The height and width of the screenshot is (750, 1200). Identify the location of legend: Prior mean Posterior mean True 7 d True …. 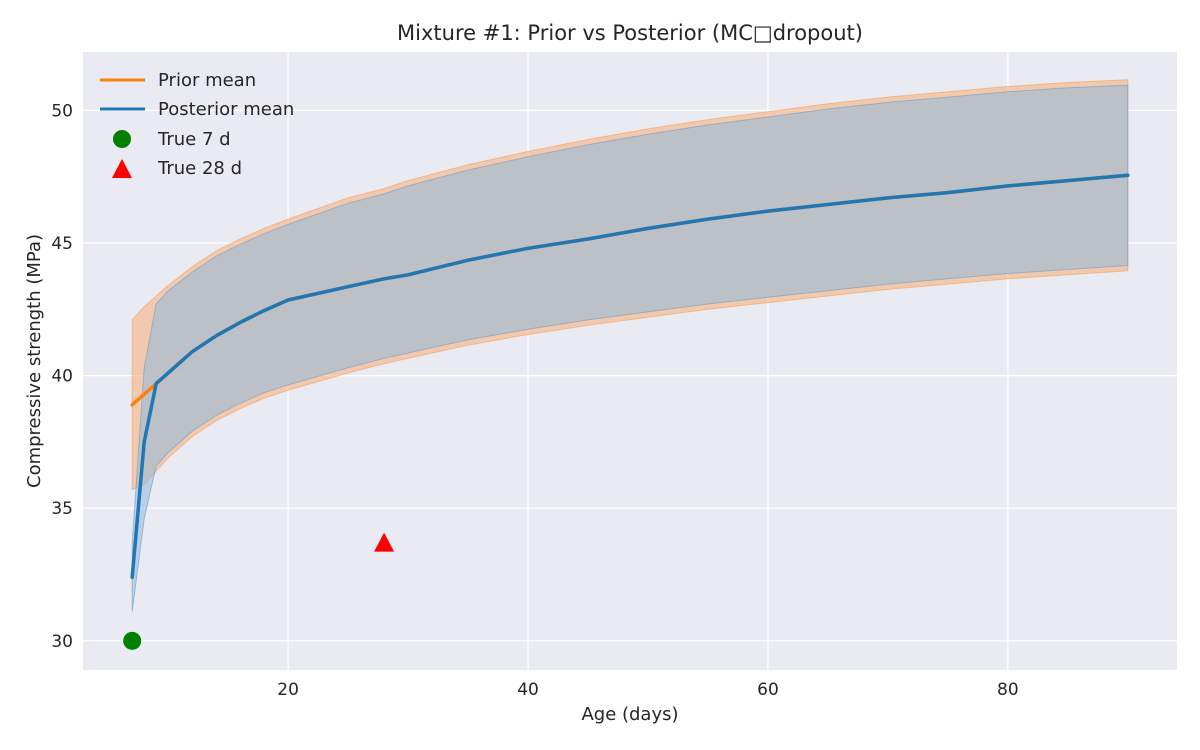
(197, 124).